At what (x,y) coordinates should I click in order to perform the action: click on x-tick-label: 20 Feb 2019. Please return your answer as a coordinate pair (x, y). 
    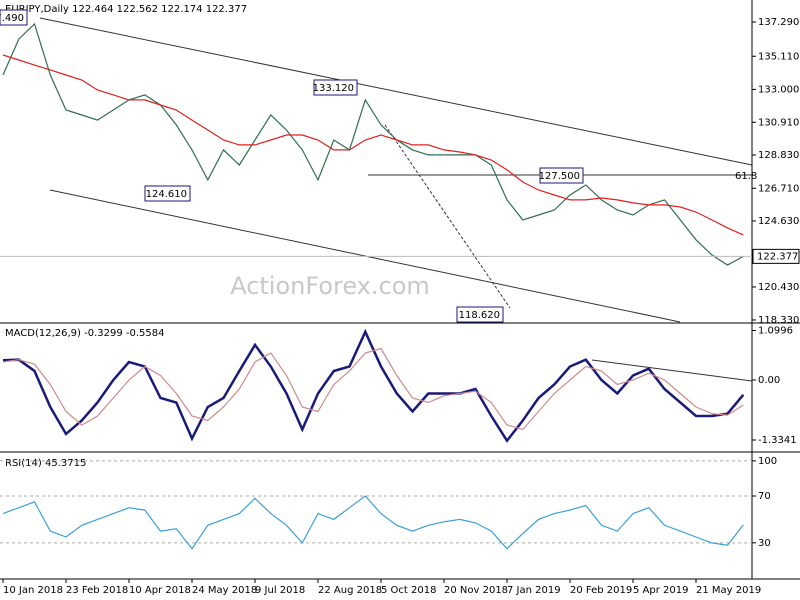
    Looking at the image, I should click on (601, 590).